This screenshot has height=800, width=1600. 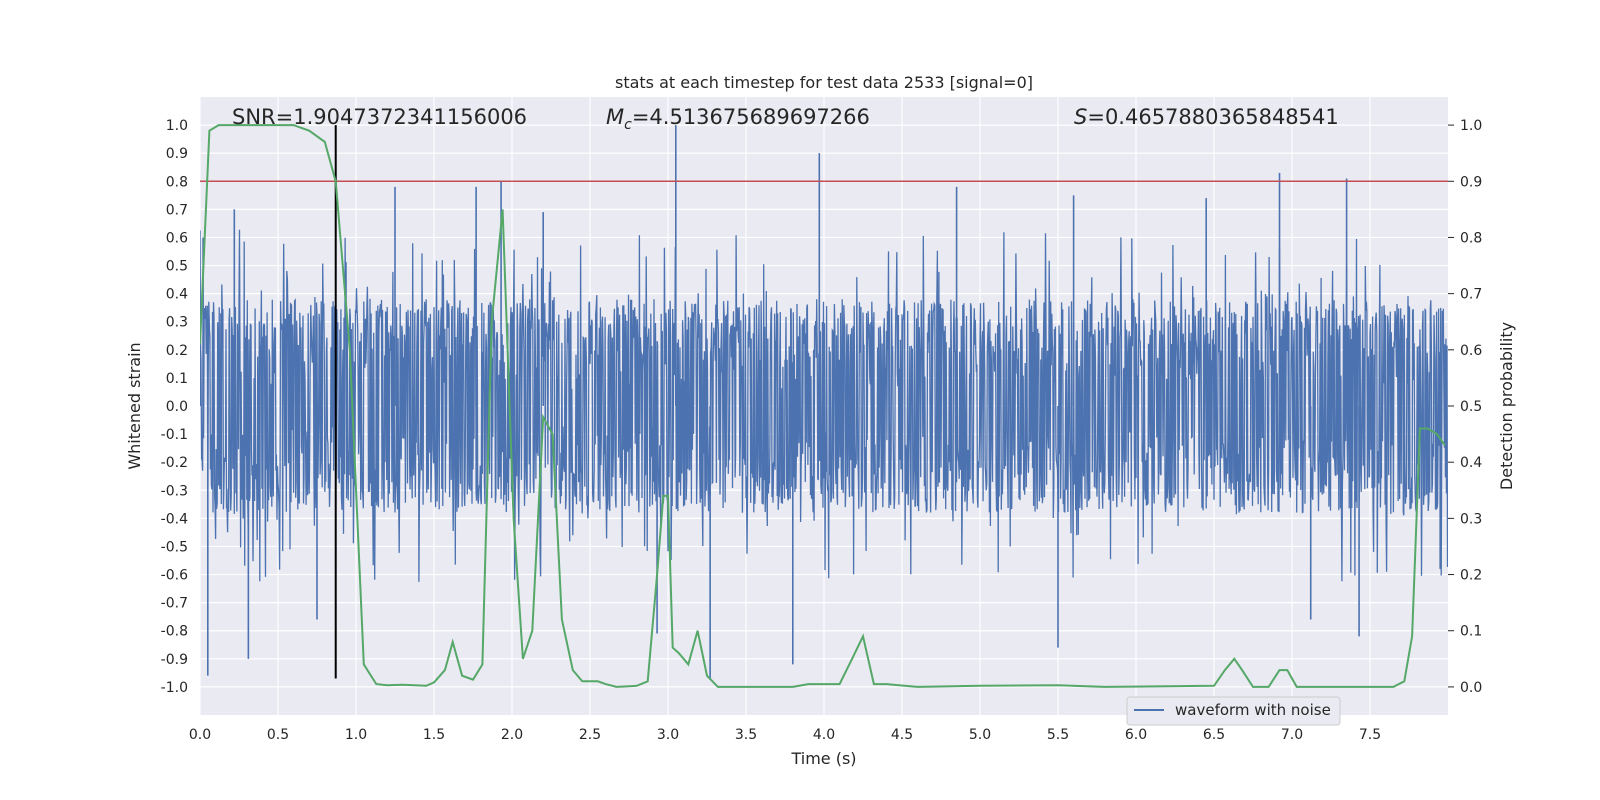 I want to click on x-tick-label: 6.5, so click(x=1214, y=735).